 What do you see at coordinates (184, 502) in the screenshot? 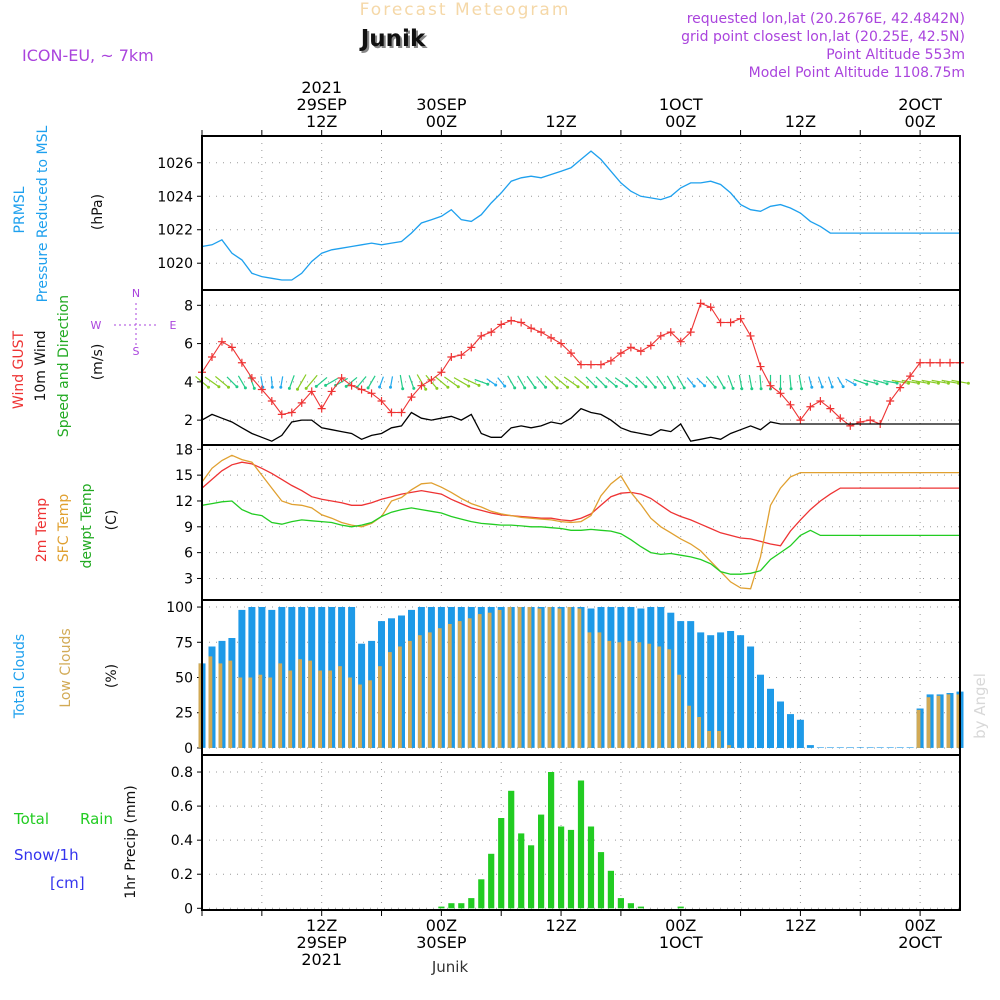
I see `y-tick-label: 12` at bounding box center [184, 502].